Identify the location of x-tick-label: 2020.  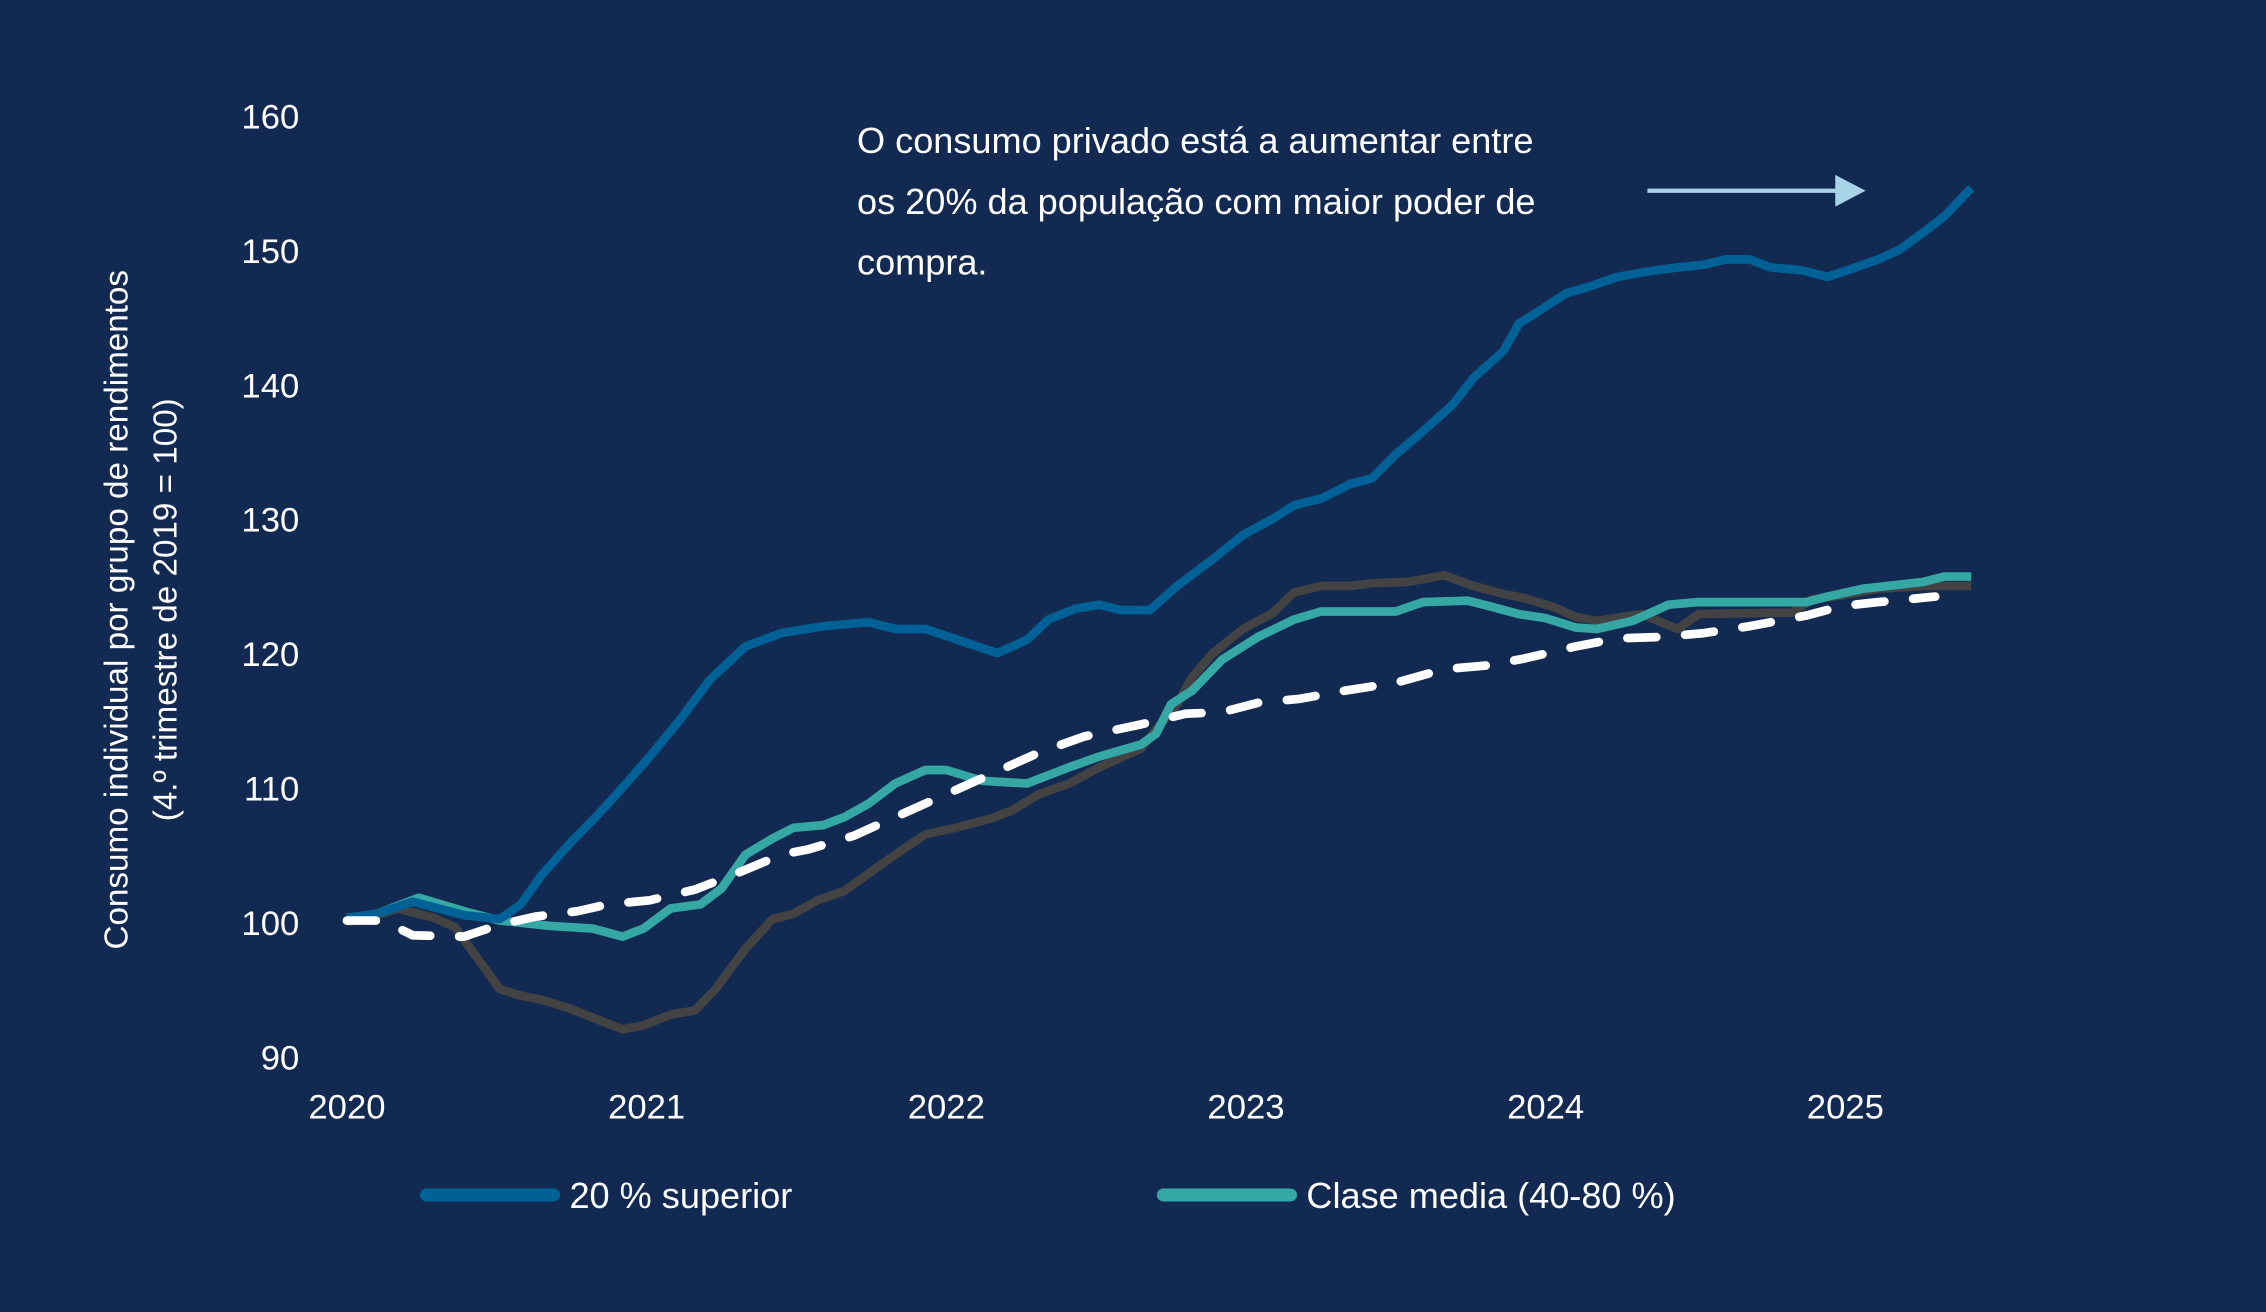
(346, 1107).